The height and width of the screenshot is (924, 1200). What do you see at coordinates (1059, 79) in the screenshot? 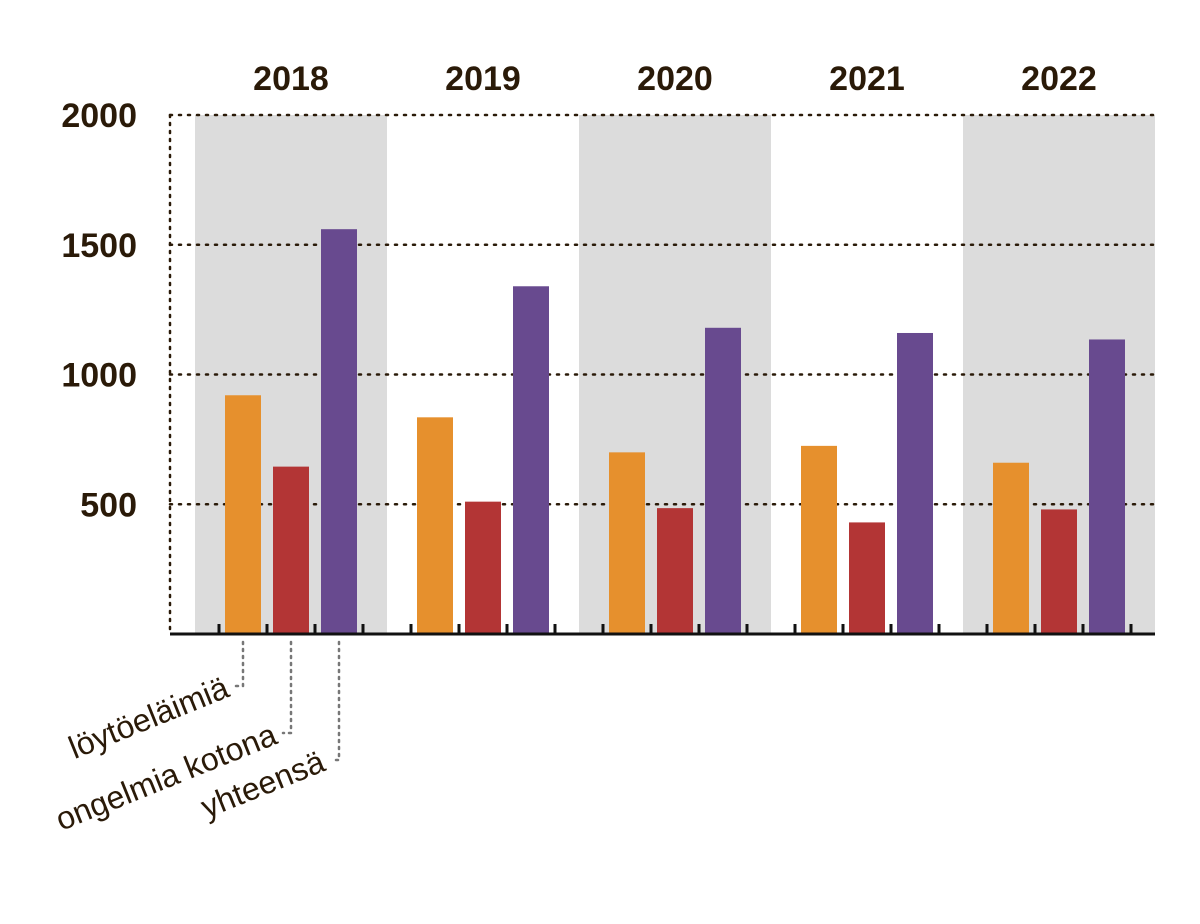
I see `year-label-2022: 2022` at bounding box center [1059, 79].